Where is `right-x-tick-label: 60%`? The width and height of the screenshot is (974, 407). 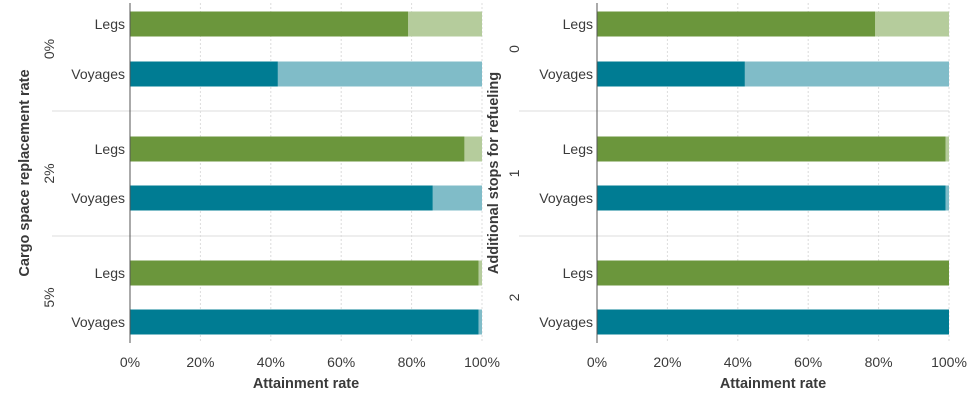
right-x-tick-label: 60% is located at coordinates (808, 362).